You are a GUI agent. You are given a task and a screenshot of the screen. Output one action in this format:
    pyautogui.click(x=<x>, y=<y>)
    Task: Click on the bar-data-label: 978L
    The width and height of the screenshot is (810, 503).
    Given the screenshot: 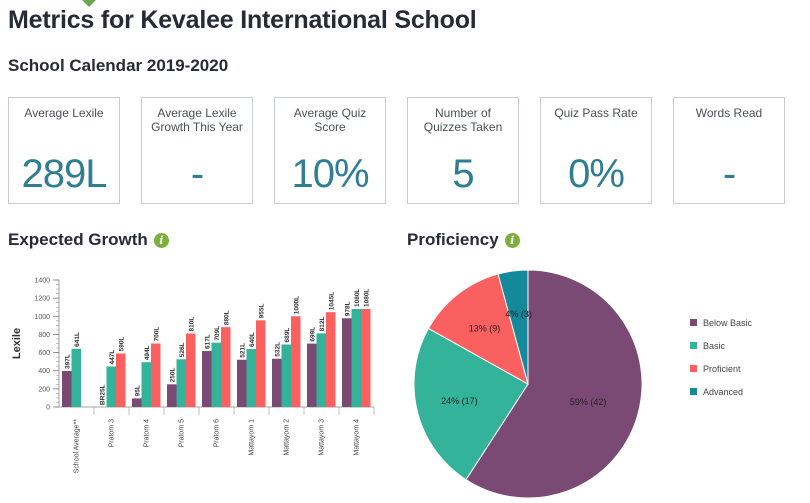 What is the action you would take?
    pyautogui.click(x=347, y=308)
    